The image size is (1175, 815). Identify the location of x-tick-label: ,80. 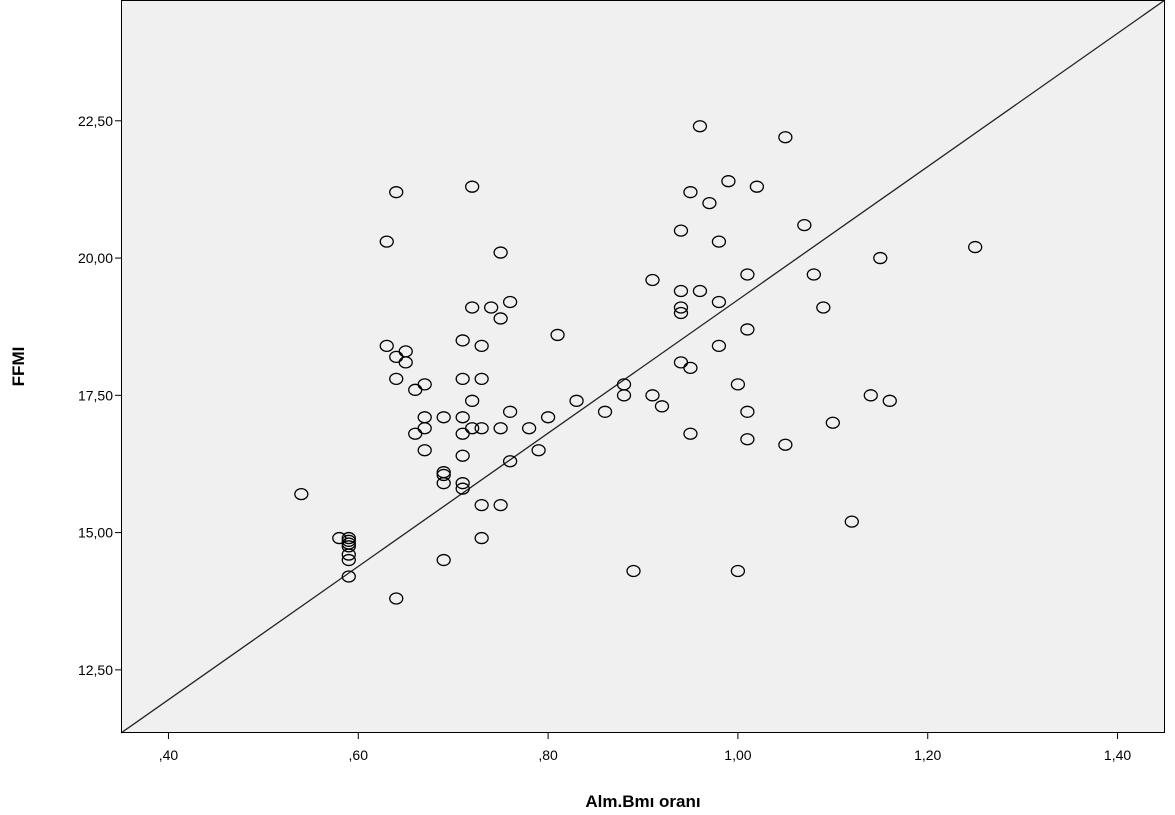
(548, 755).